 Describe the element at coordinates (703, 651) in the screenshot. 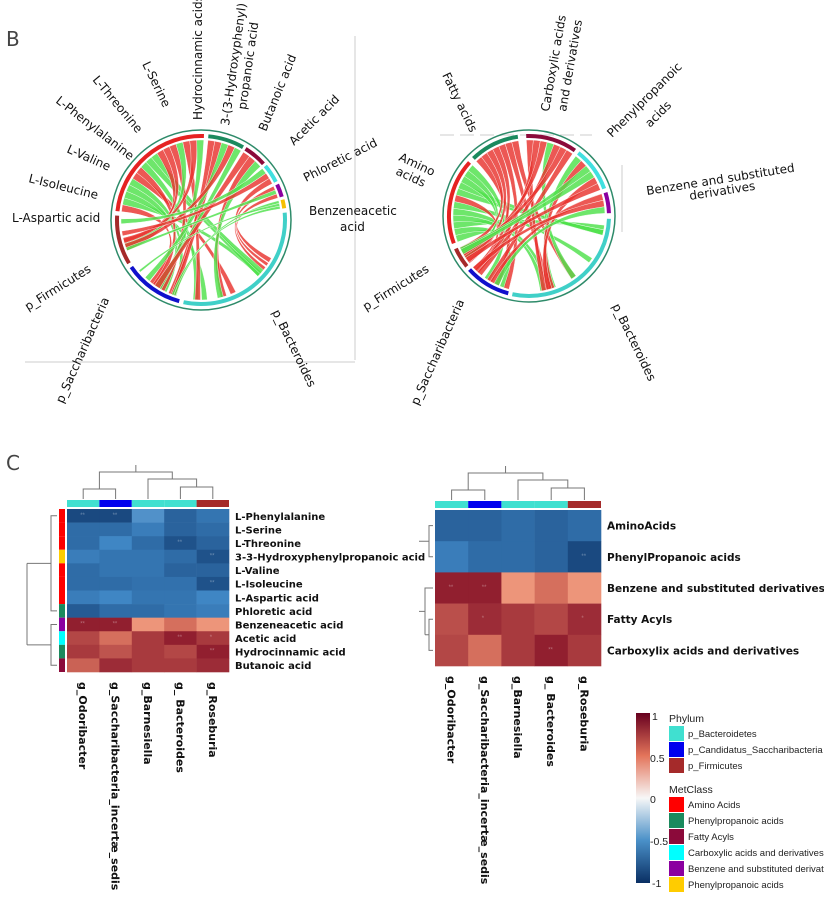

I see `row-label: Carboxylix acids and derivatives` at that location.